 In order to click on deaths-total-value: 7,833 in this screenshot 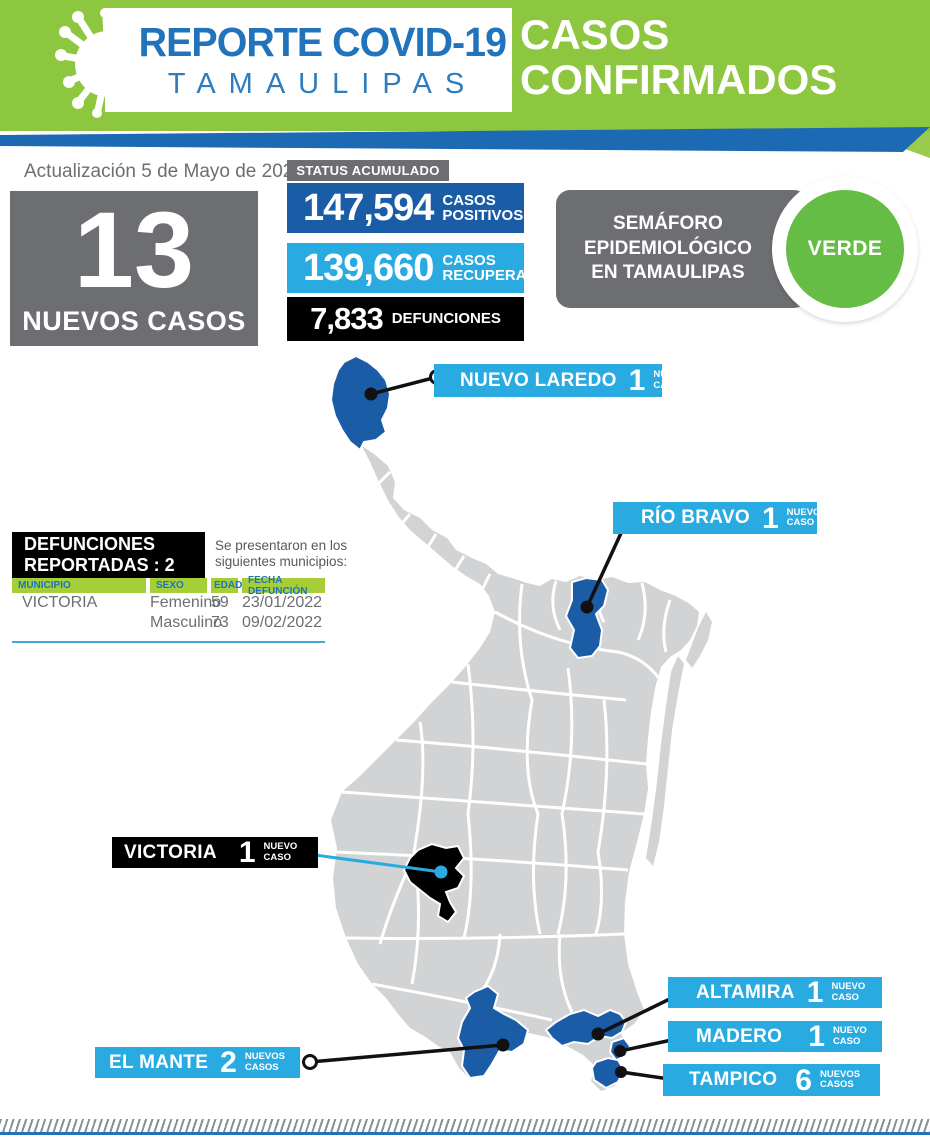, I will do `click(347, 318)`.